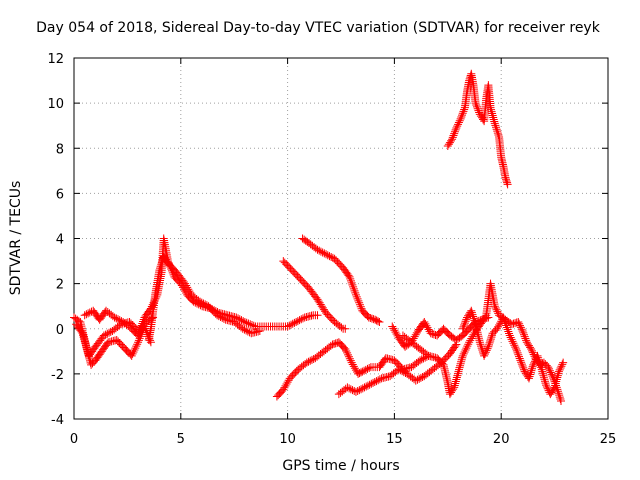 The height and width of the screenshot is (480, 640). Describe the element at coordinates (57, 375) in the screenshot. I see `y-tick-label: -2` at that location.